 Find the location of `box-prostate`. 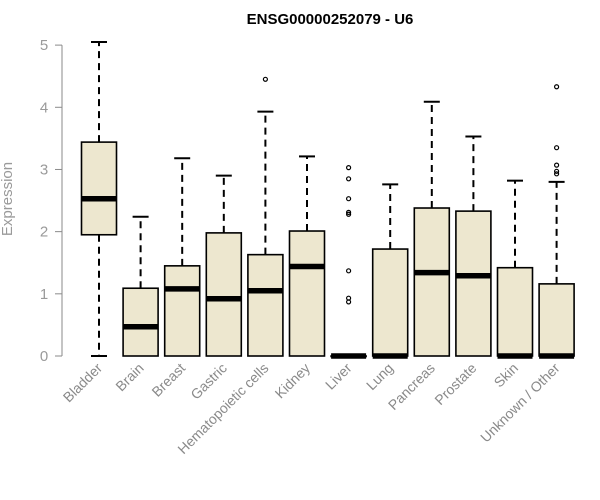

box-prostate is located at coordinates (473, 246).